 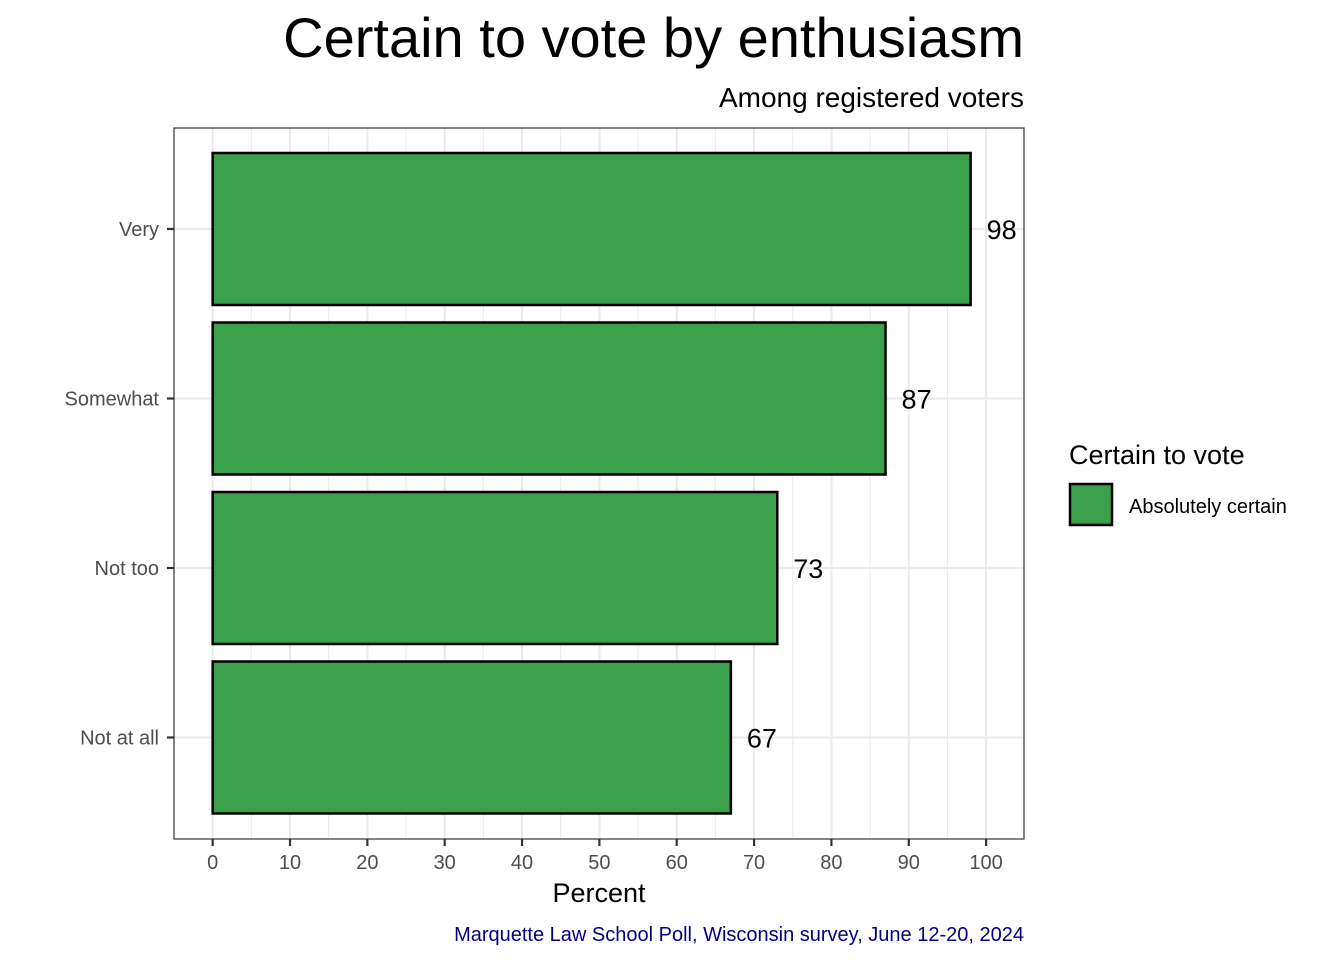 I want to click on x-tick-label-0: 0, so click(x=212, y=863).